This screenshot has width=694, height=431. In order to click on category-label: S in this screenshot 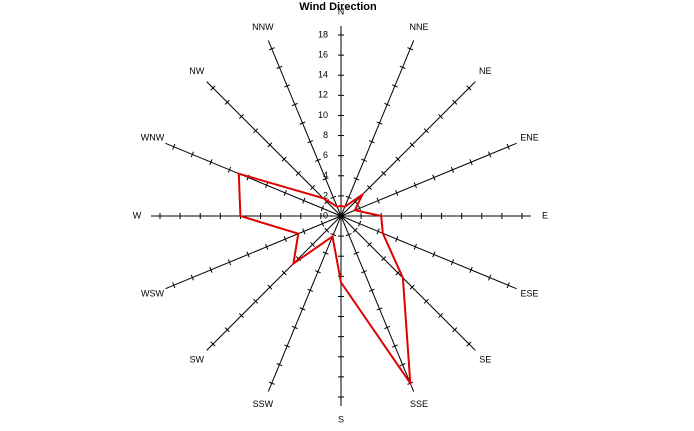, I will do `click(341, 419)`.